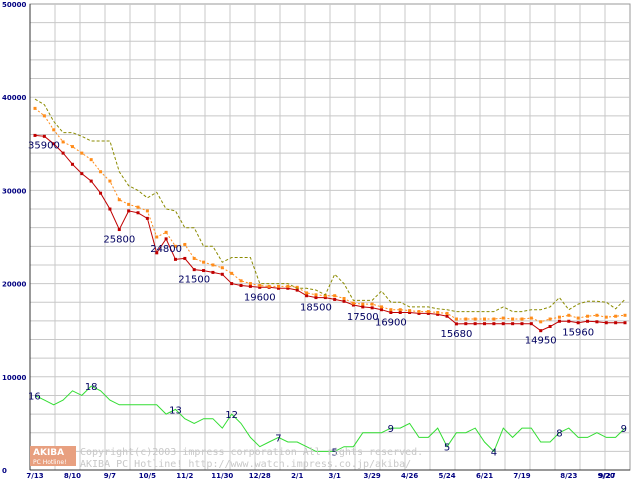 The width and height of the screenshot is (640, 480). I want to click on data-label-min: 18500, so click(316, 308).